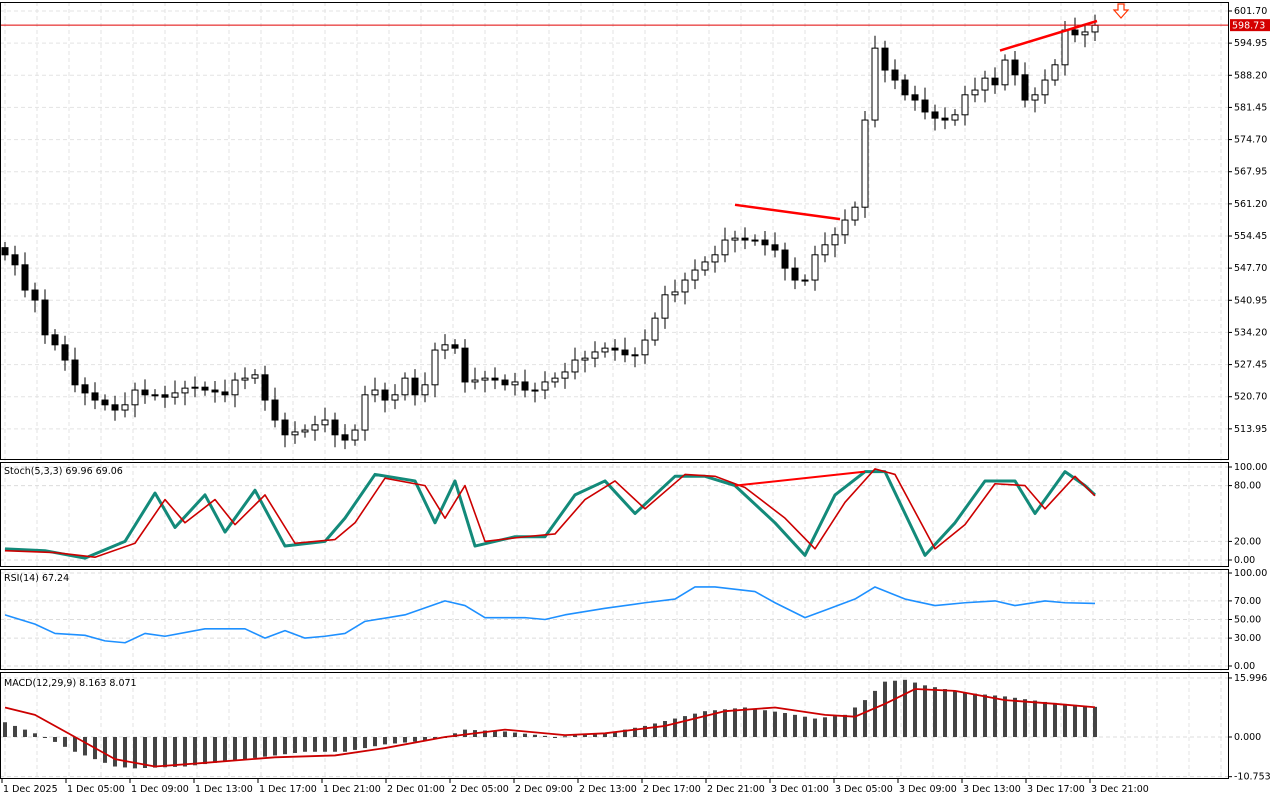  Describe the element at coordinates (160, 789) in the screenshot. I see `x-tick-label: 1 Dec 09:00` at that location.